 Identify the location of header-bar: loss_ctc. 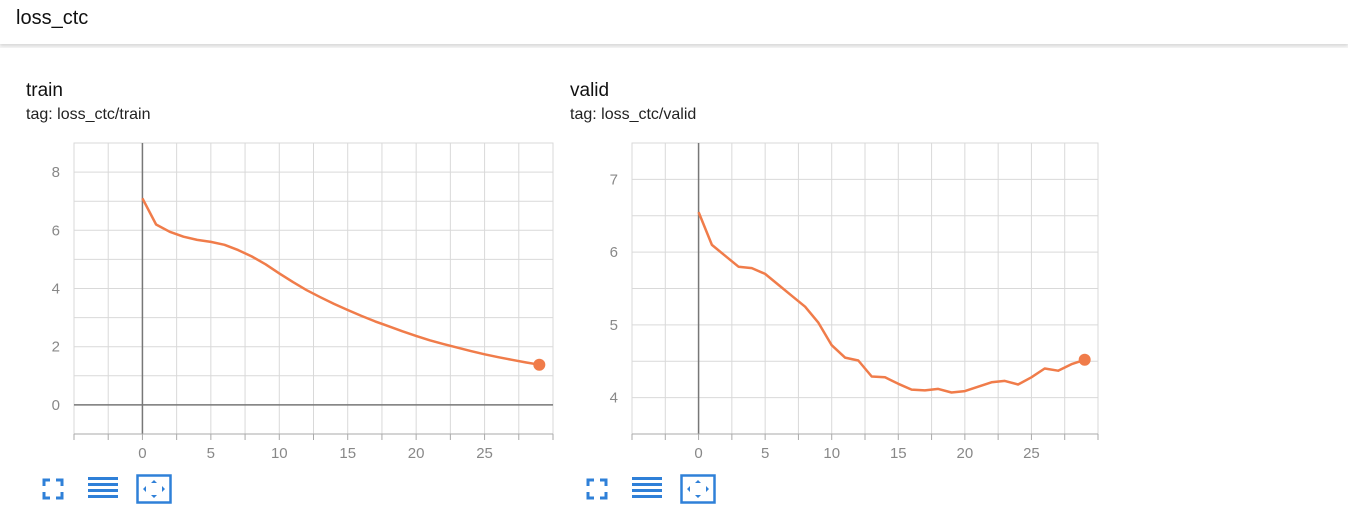
(674, 22).